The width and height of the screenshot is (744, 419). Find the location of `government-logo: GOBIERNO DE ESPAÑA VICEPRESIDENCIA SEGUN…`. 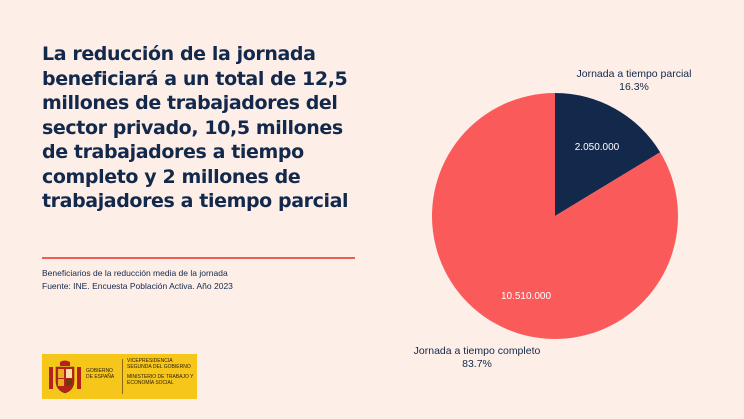

government-logo: GOBIERNO DE ESPAÑA VICEPRESIDENCIA SEGUN… is located at coordinates (119, 376).